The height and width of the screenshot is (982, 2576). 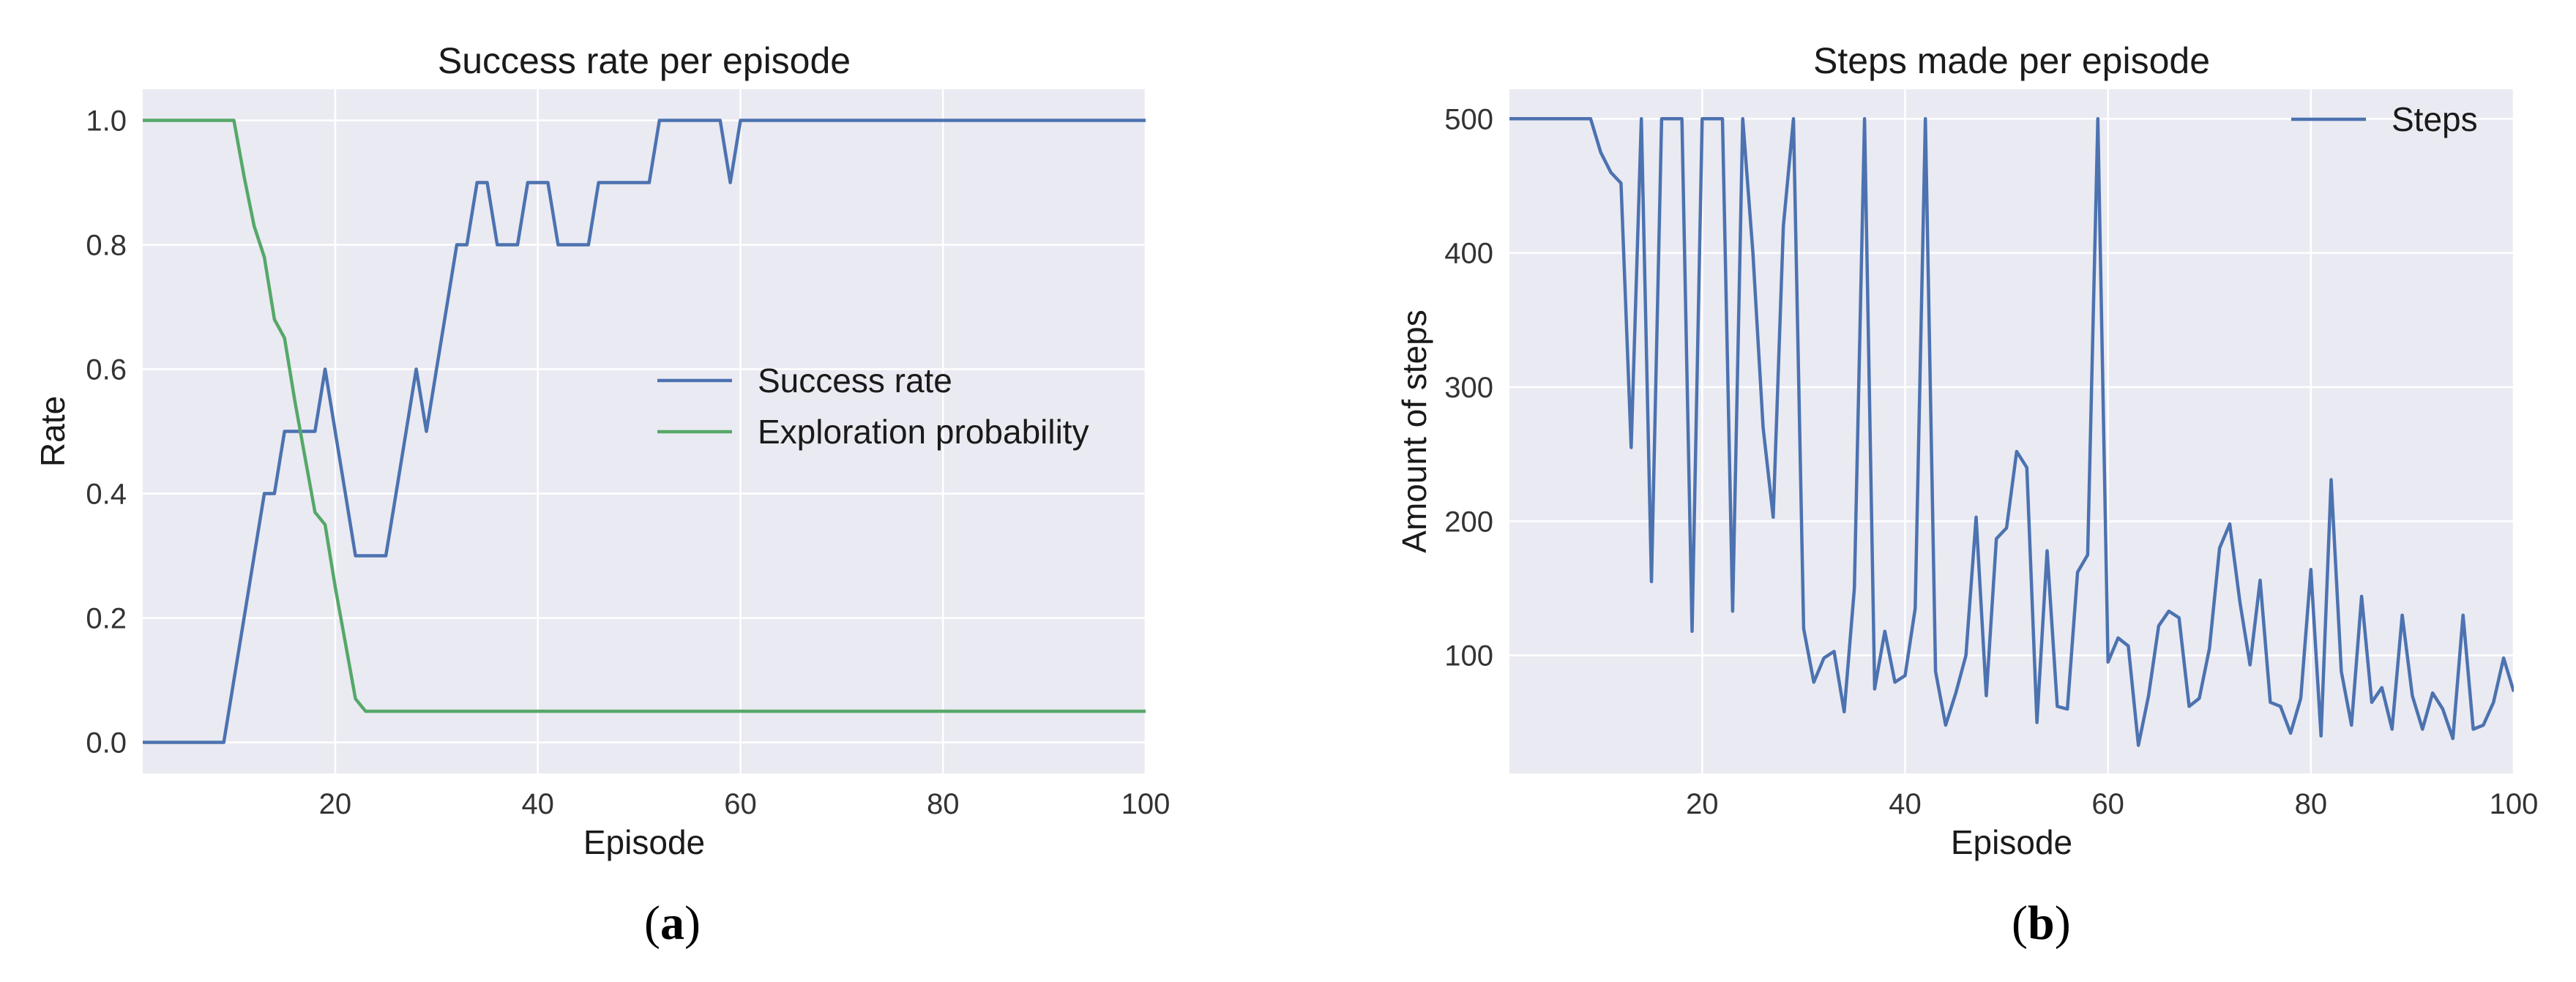 I want to click on legend-label: Exploration probability, so click(x=923, y=432).